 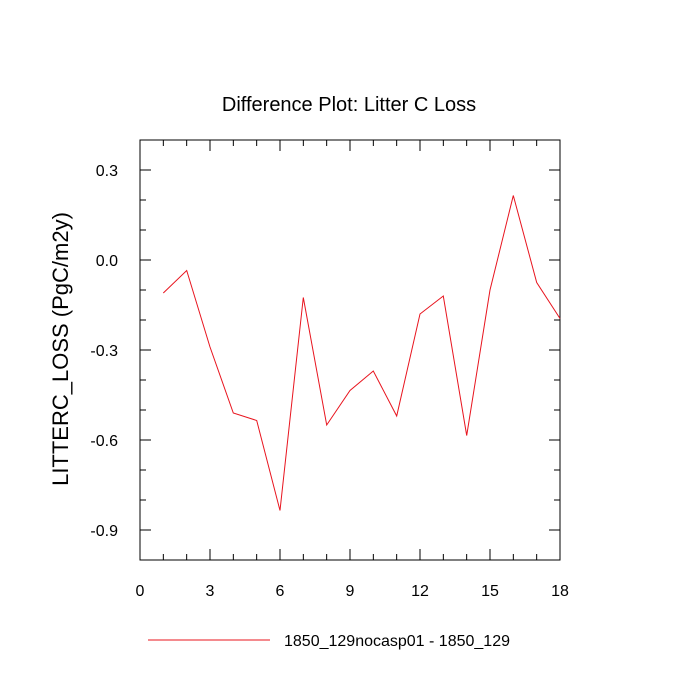 What do you see at coordinates (104, 531) in the screenshot?
I see `y-tick-label: -0.9` at bounding box center [104, 531].